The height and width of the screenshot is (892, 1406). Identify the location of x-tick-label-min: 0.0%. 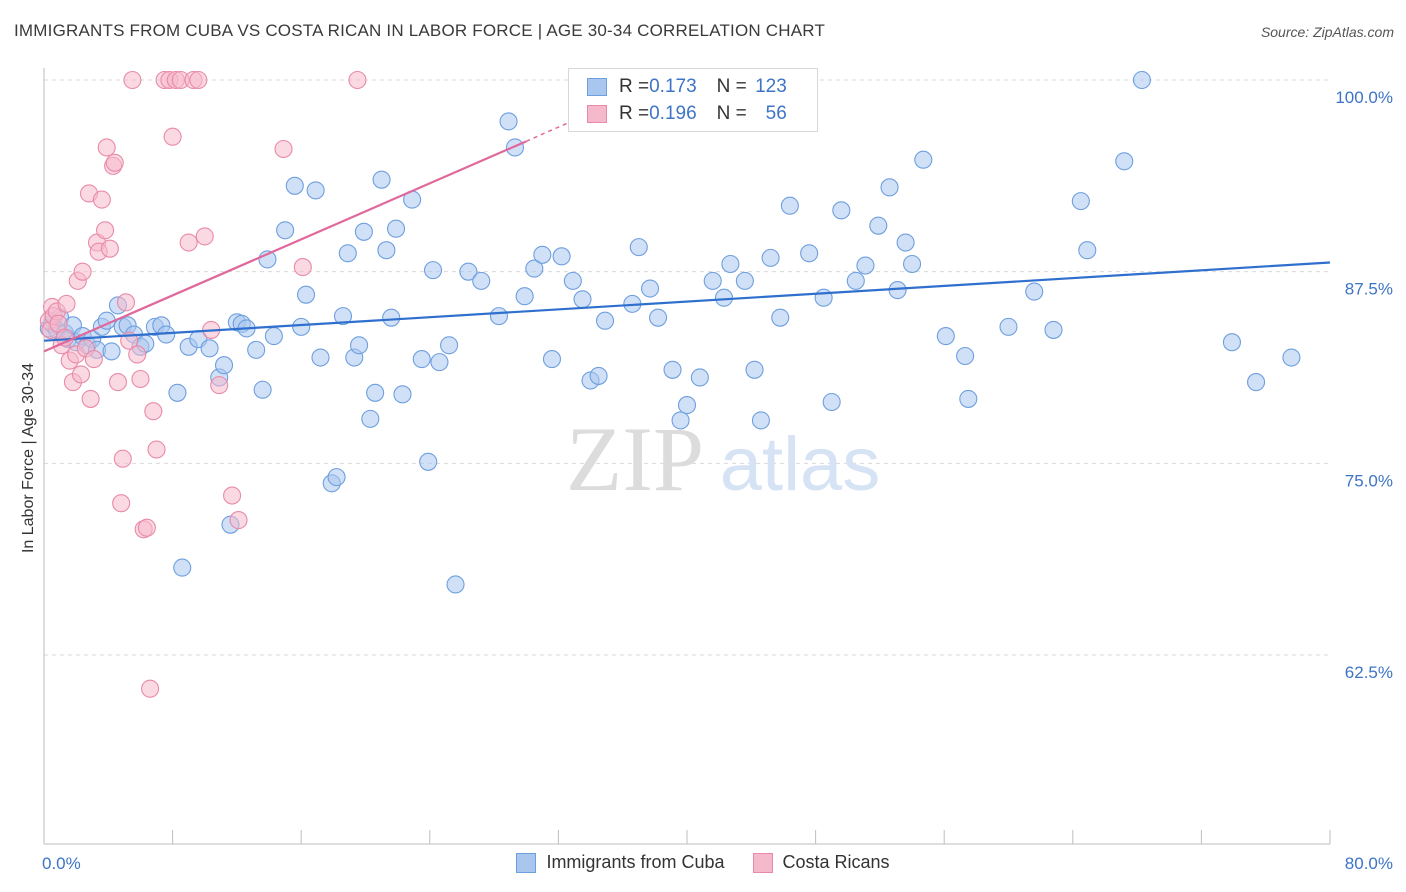
(61, 863).